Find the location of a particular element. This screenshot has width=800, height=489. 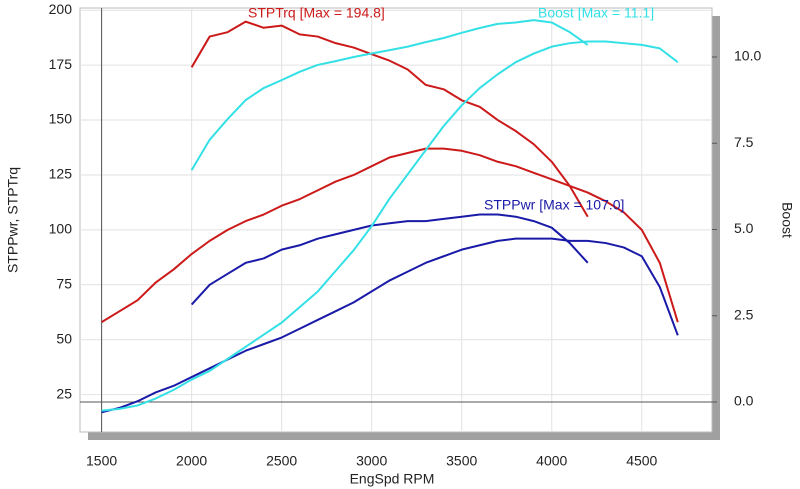

y2-tick-label: 7.5 is located at coordinates (744, 142).